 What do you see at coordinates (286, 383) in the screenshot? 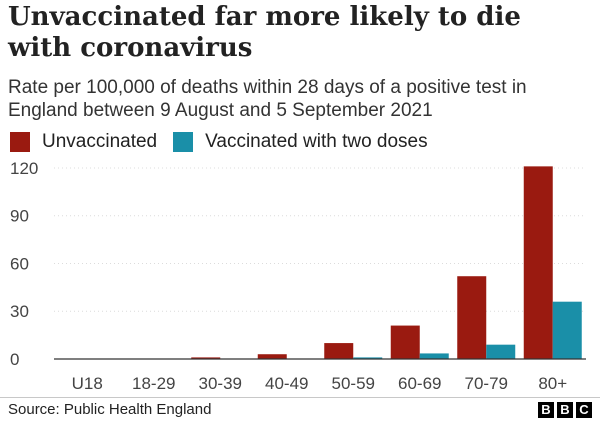
I see `x-tick-label: 40-49` at bounding box center [286, 383].